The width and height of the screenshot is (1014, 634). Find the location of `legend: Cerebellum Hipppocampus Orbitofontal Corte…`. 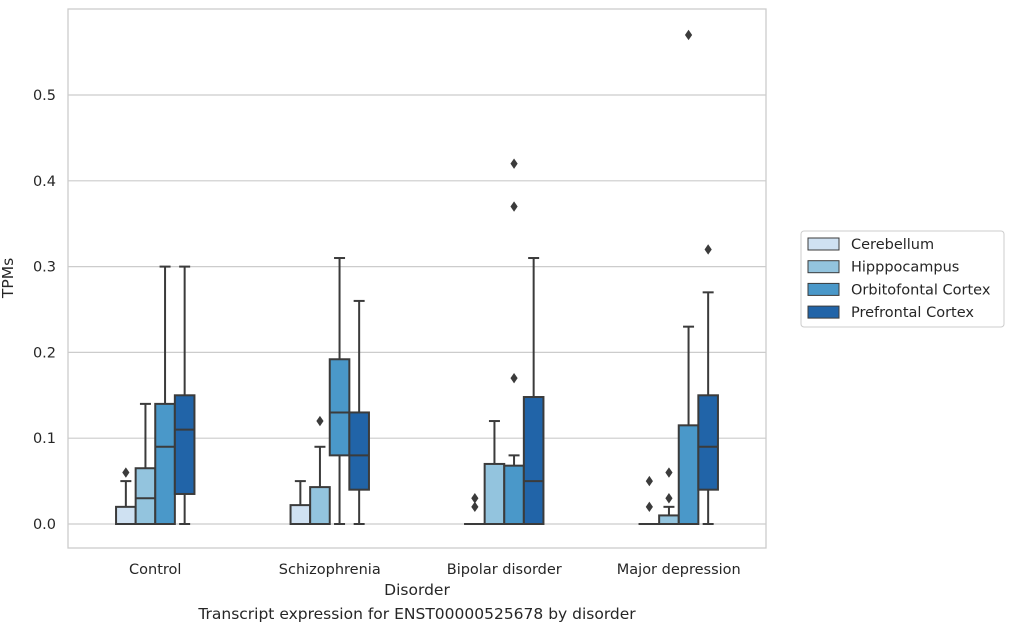

legend: Cerebellum Hipppocampus Orbitofontal Corte… is located at coordinates (902, 279).